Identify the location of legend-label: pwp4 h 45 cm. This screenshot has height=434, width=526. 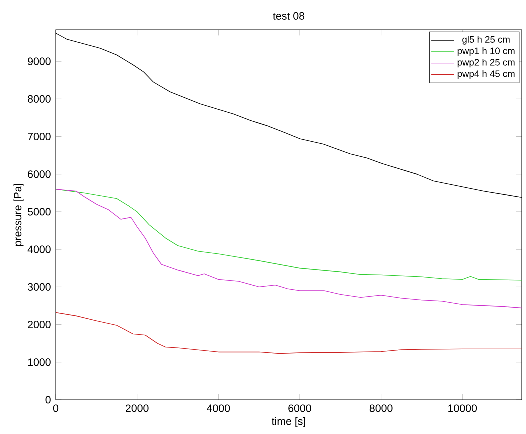
(486, 75).